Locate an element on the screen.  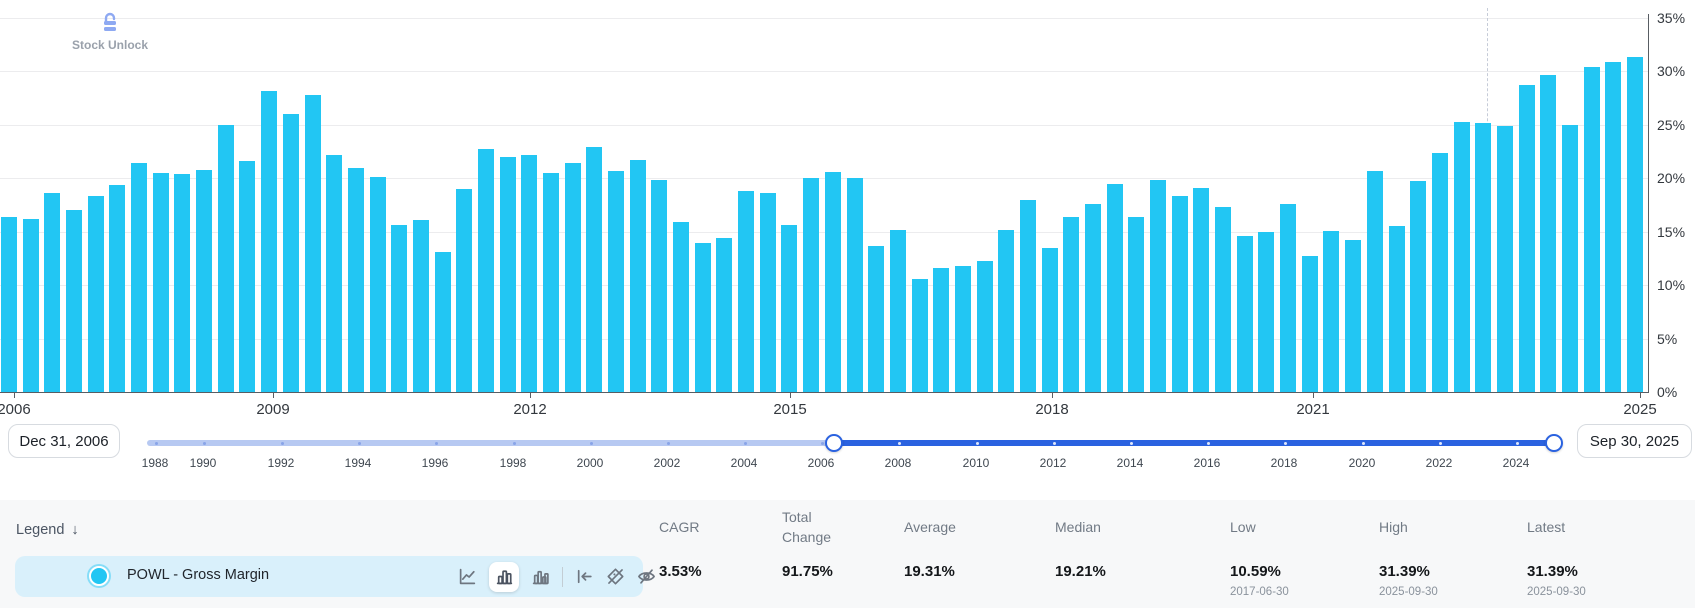
range-start-box: Dec 31, 2006 is located at coordinates (64, 441).